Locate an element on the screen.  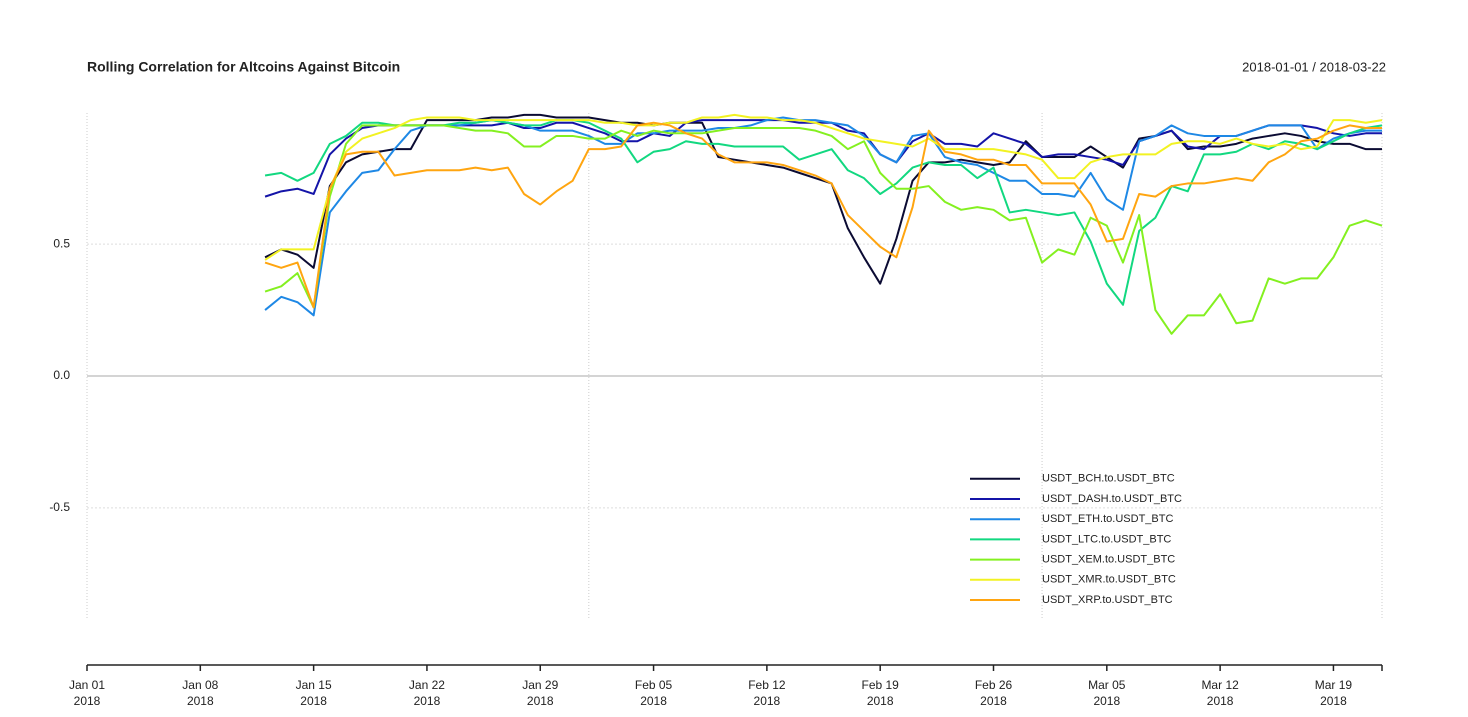
x-tick-label: Feb 19 2018 is located at coordinates (880, 693).